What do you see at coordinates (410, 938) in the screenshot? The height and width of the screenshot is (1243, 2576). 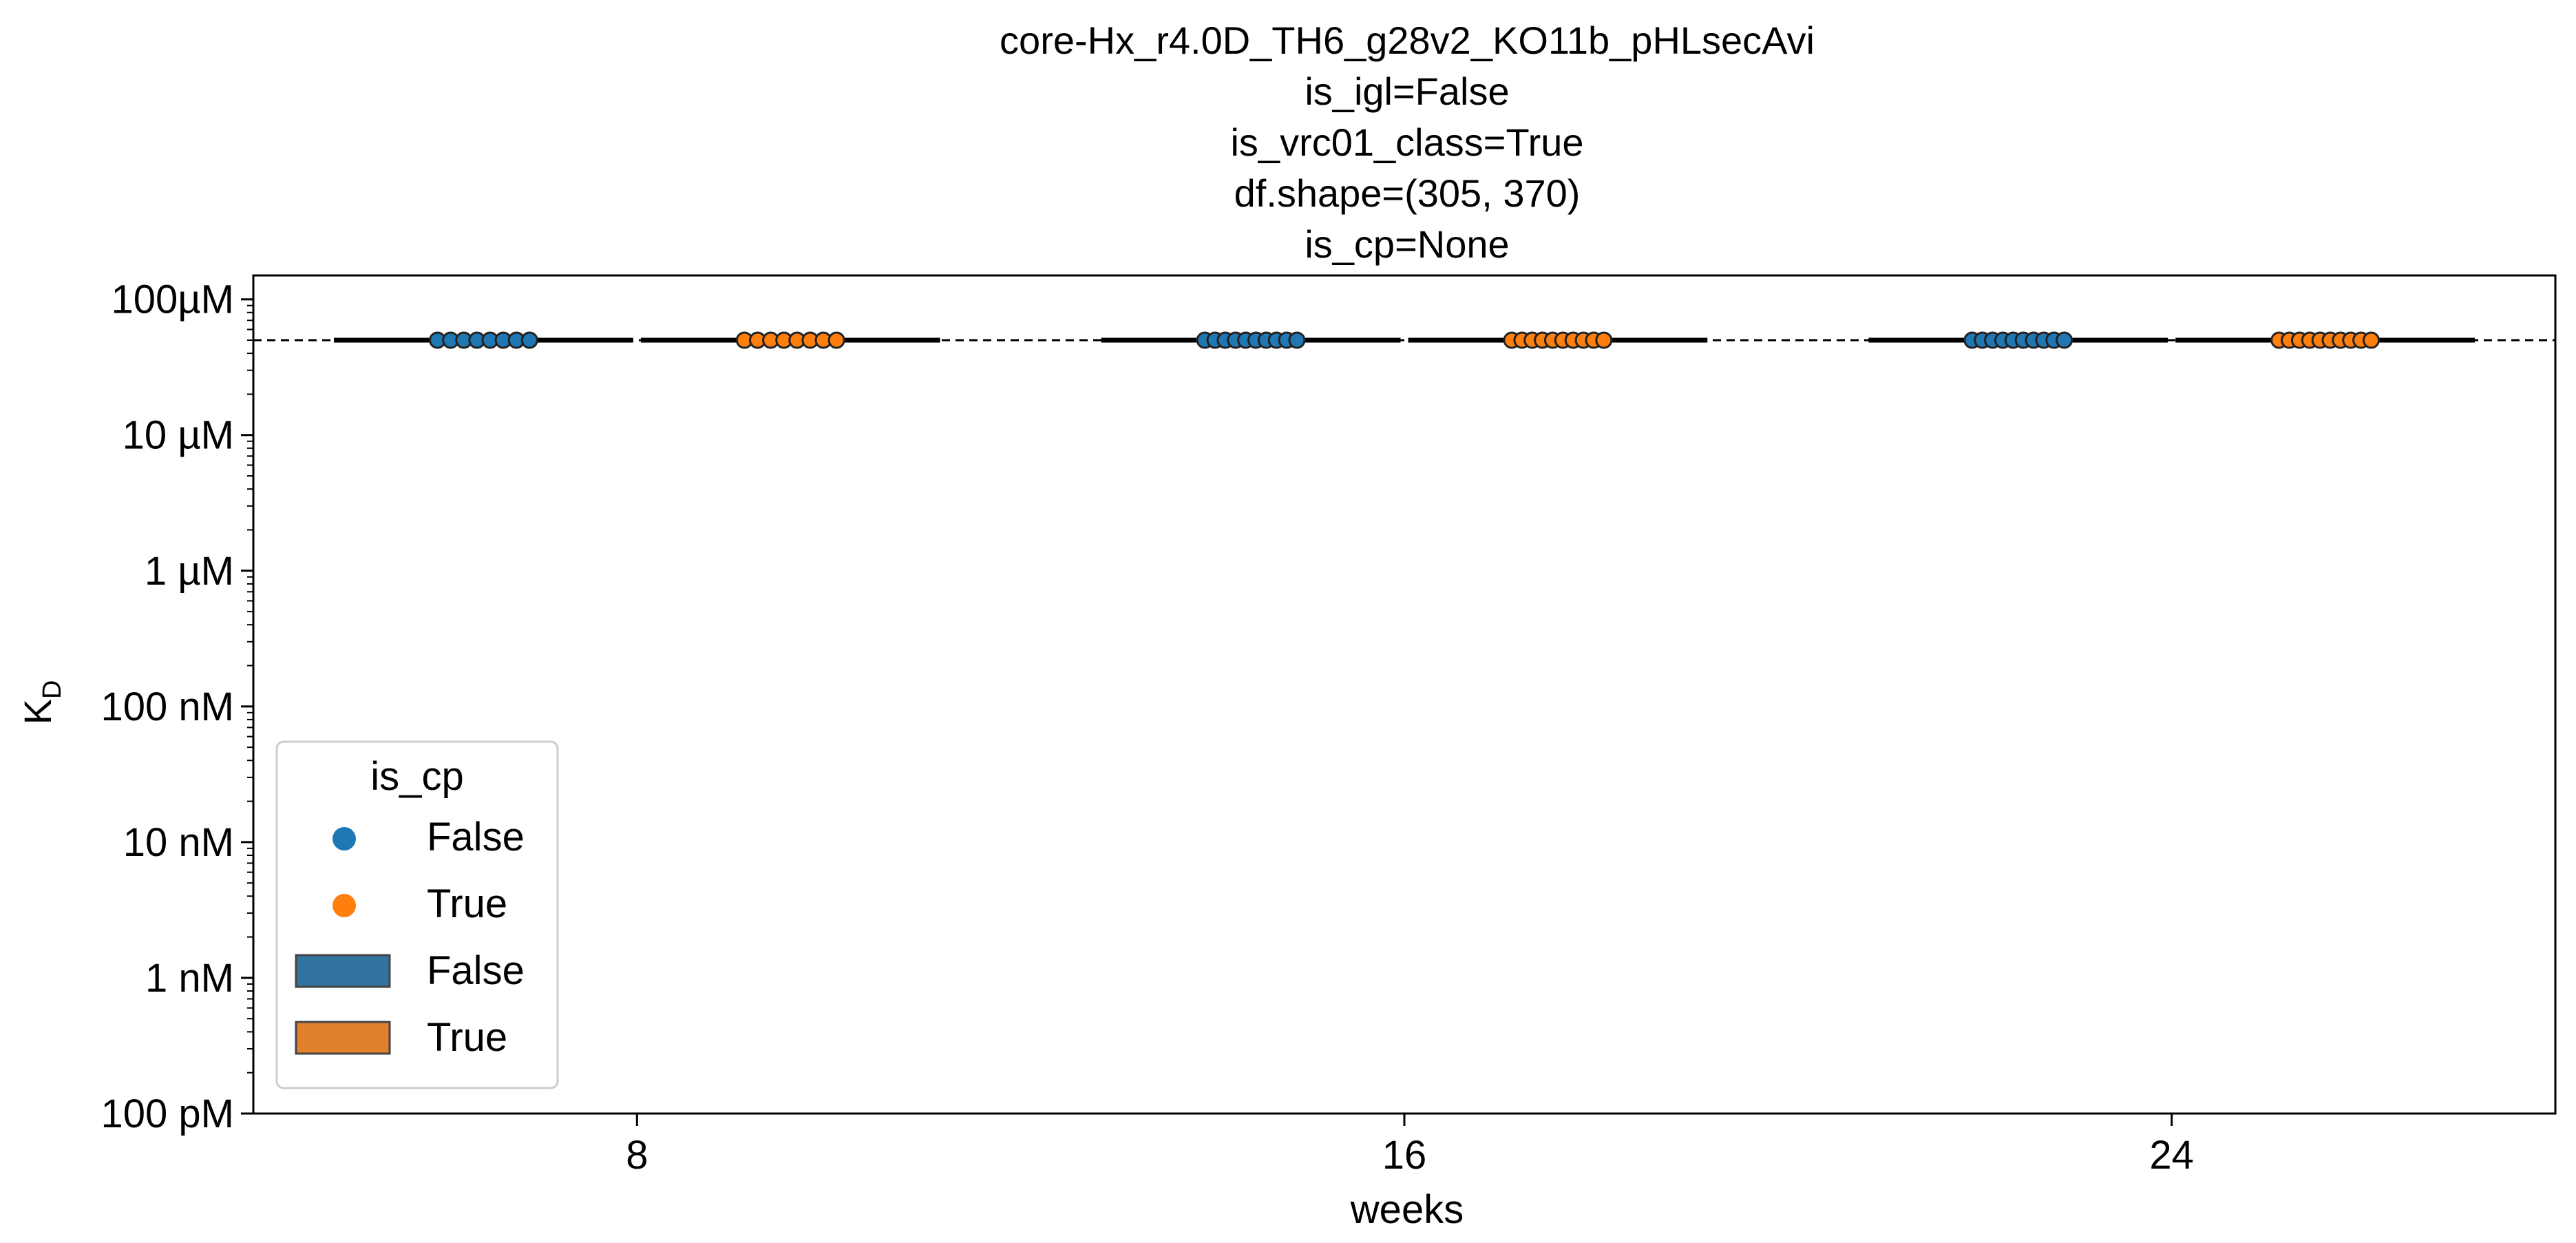 I see `legend-entries: False True False True` at bounding box center [410, 938].